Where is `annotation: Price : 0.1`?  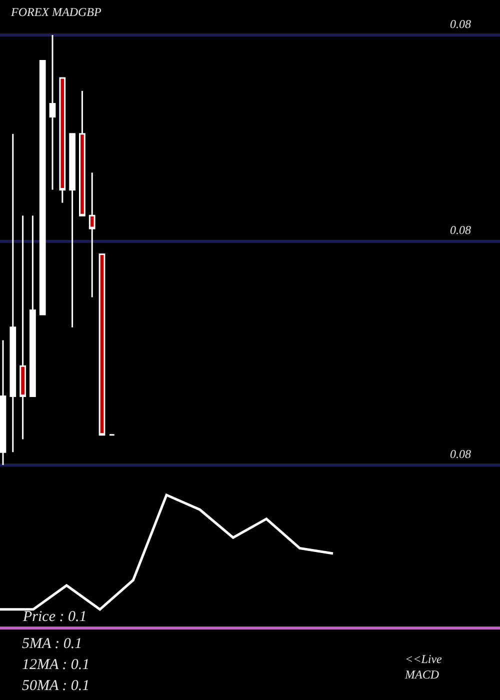
annotation: Price : 0.1 is located at coordinates (54, 617).